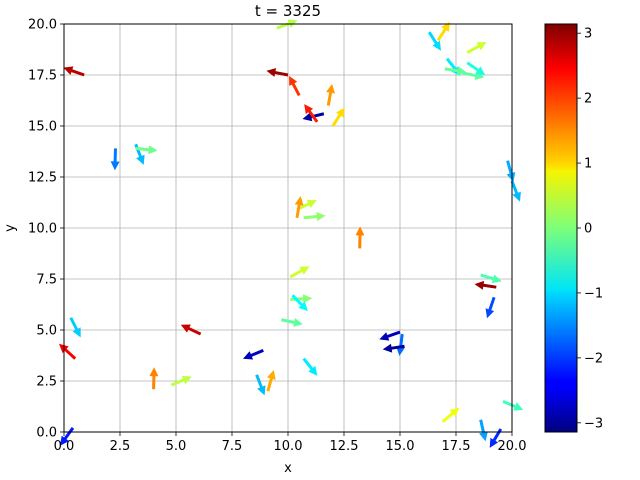  What do you see at coordinates (400, 446) in the screenshot?
I see `x-tick-label: 15.0` at bounding box center [400, 446].